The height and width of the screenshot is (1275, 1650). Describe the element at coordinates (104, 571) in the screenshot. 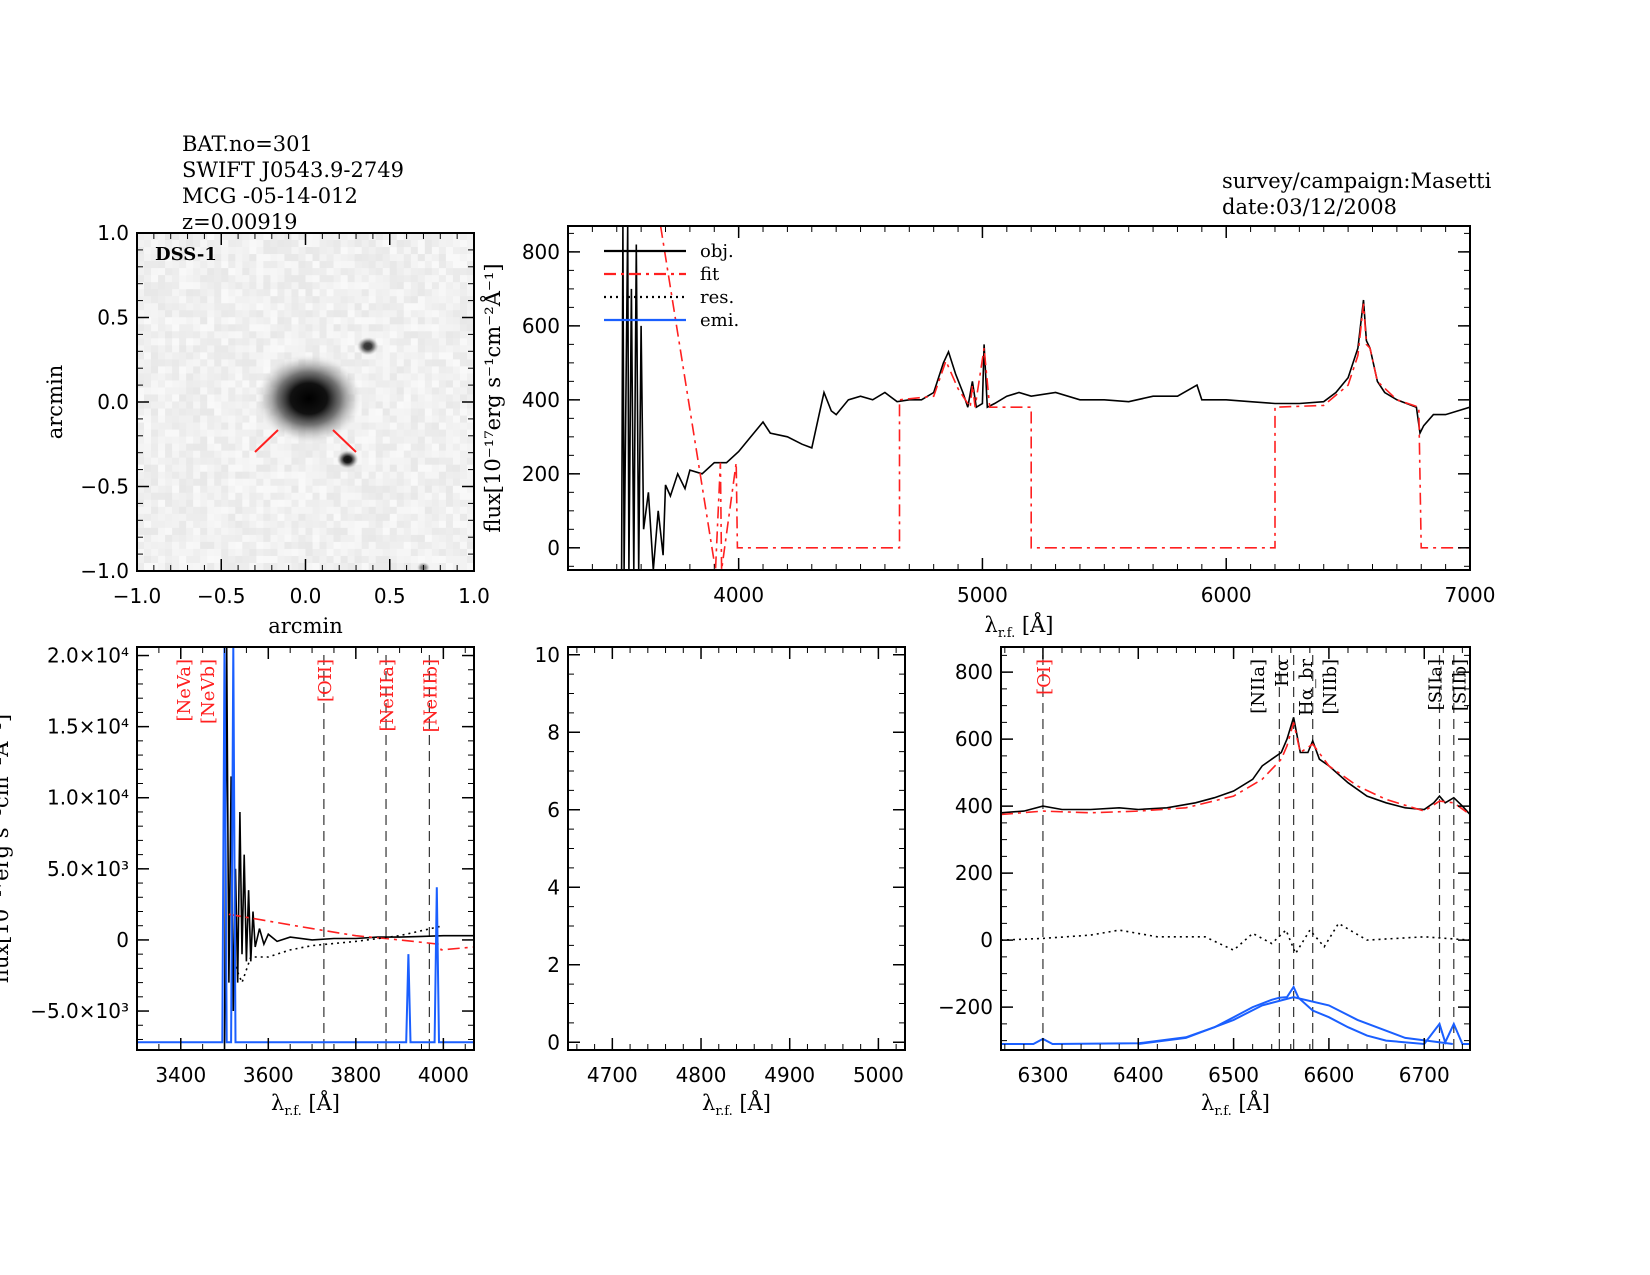

I see `y-tick-label: −1.0` at that location.